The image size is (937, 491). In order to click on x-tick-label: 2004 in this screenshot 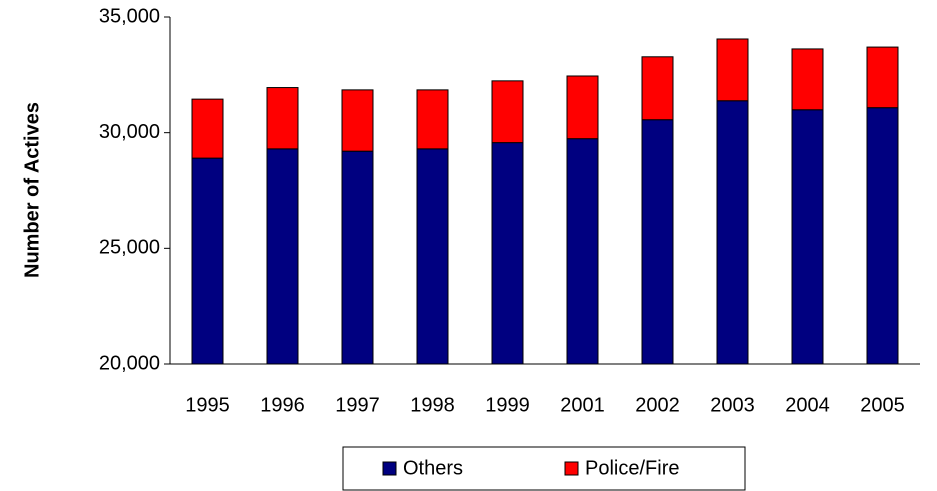, I will do `click(807, 405)`.